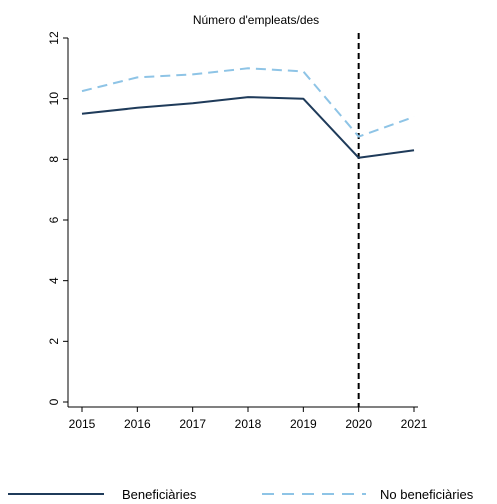 The image size is (497, 504). I want to click on y-tick-label: 4, so click(54, 280).